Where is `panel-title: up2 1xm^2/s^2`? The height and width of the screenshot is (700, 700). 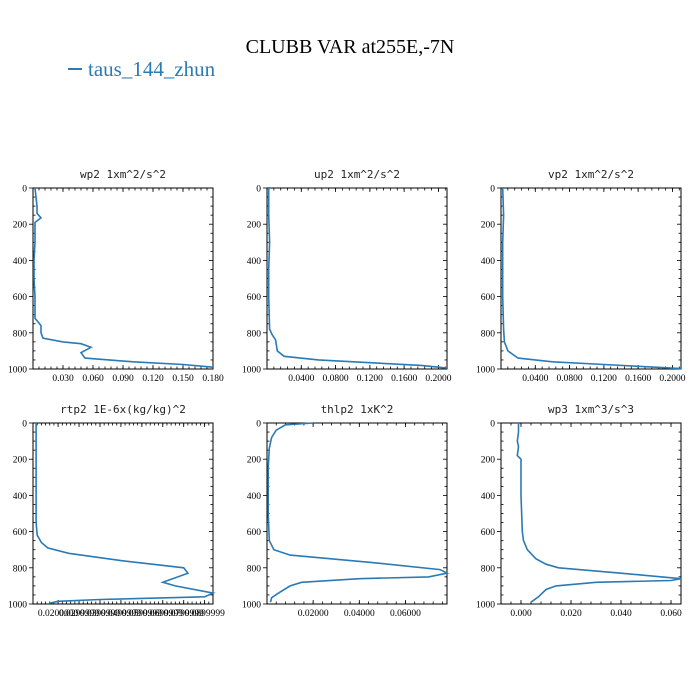 panel-title: up2 1xm^2/s^2 is located at coordinates (357, 174).